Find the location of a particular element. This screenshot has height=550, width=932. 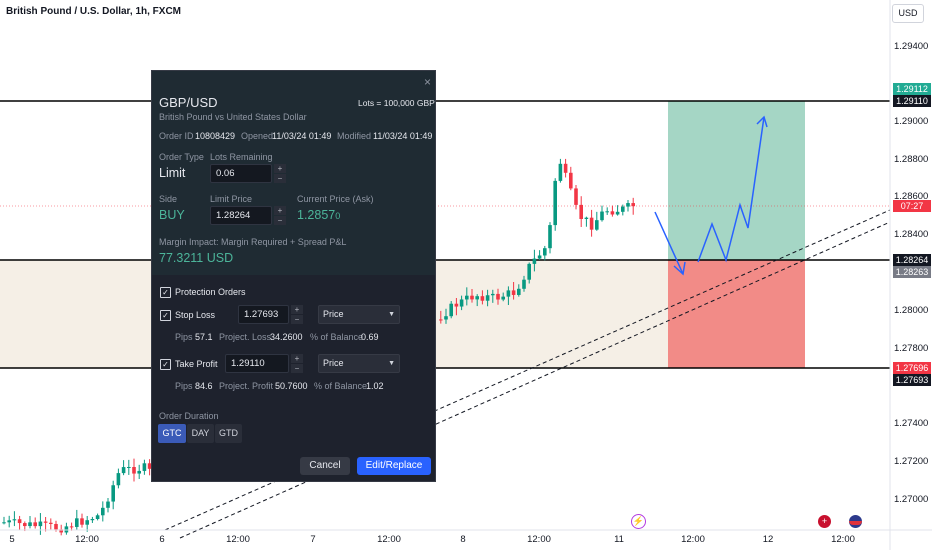

opened-label: Opened is located at coordinates (257, 136).